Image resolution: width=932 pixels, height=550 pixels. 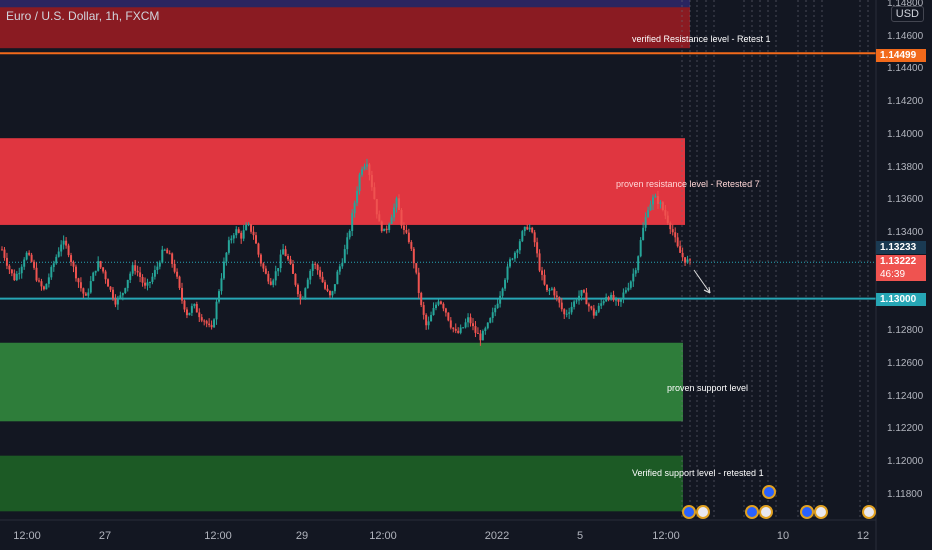 What do you see at coordinates (905, 167) in the screenshot?
I see `price-tick-label: 1.13800` at bounding box center [905, 167].